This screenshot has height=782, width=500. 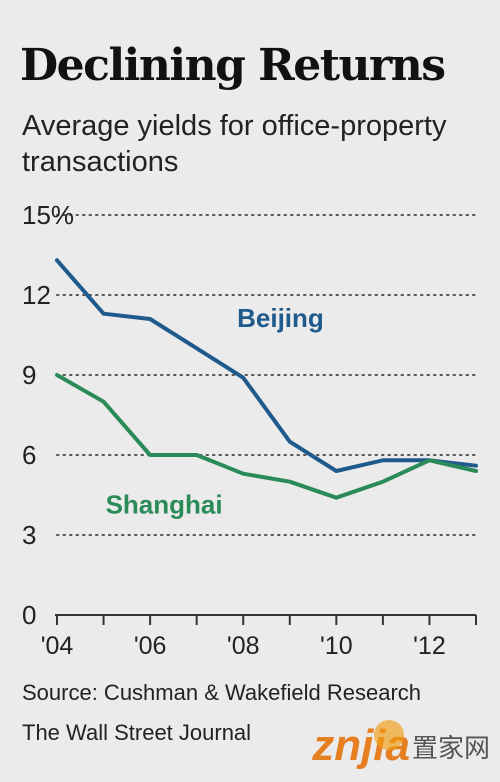 I want to click on x-tick-label: '12, so click(x=429, y=646).